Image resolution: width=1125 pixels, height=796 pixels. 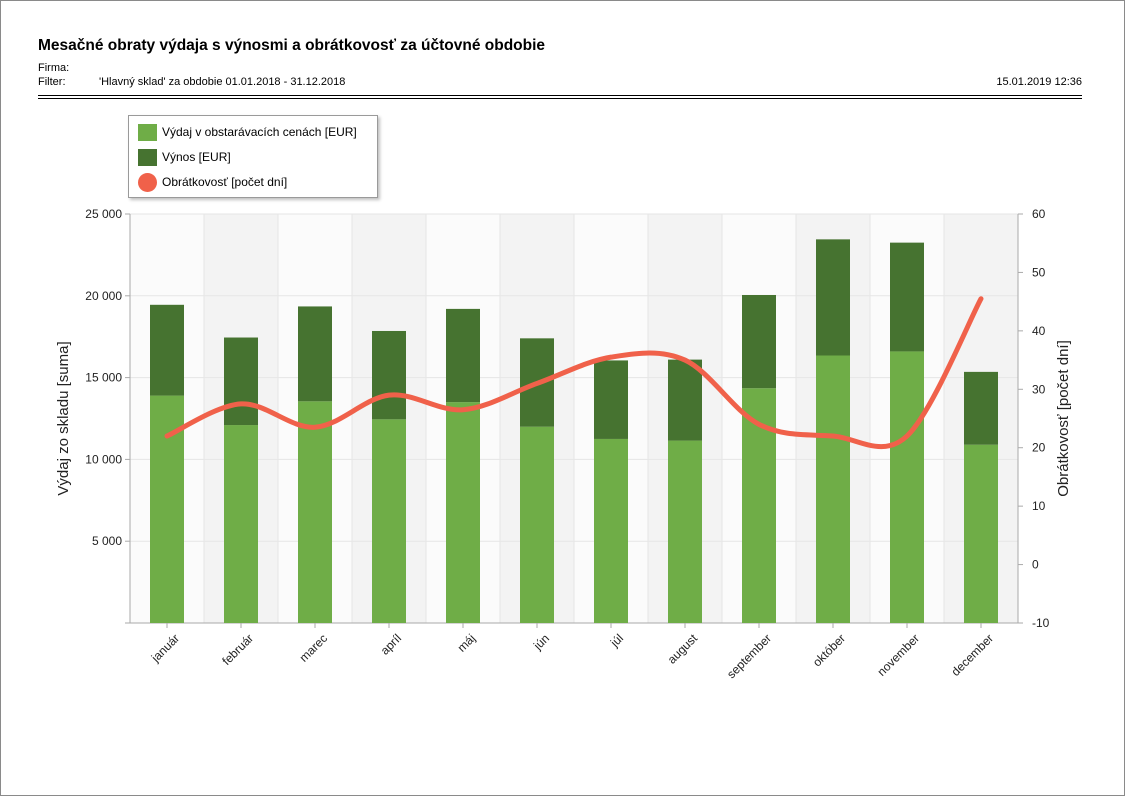 I want to click on y2-tick-label: -10, so click(x=1041, y=623).